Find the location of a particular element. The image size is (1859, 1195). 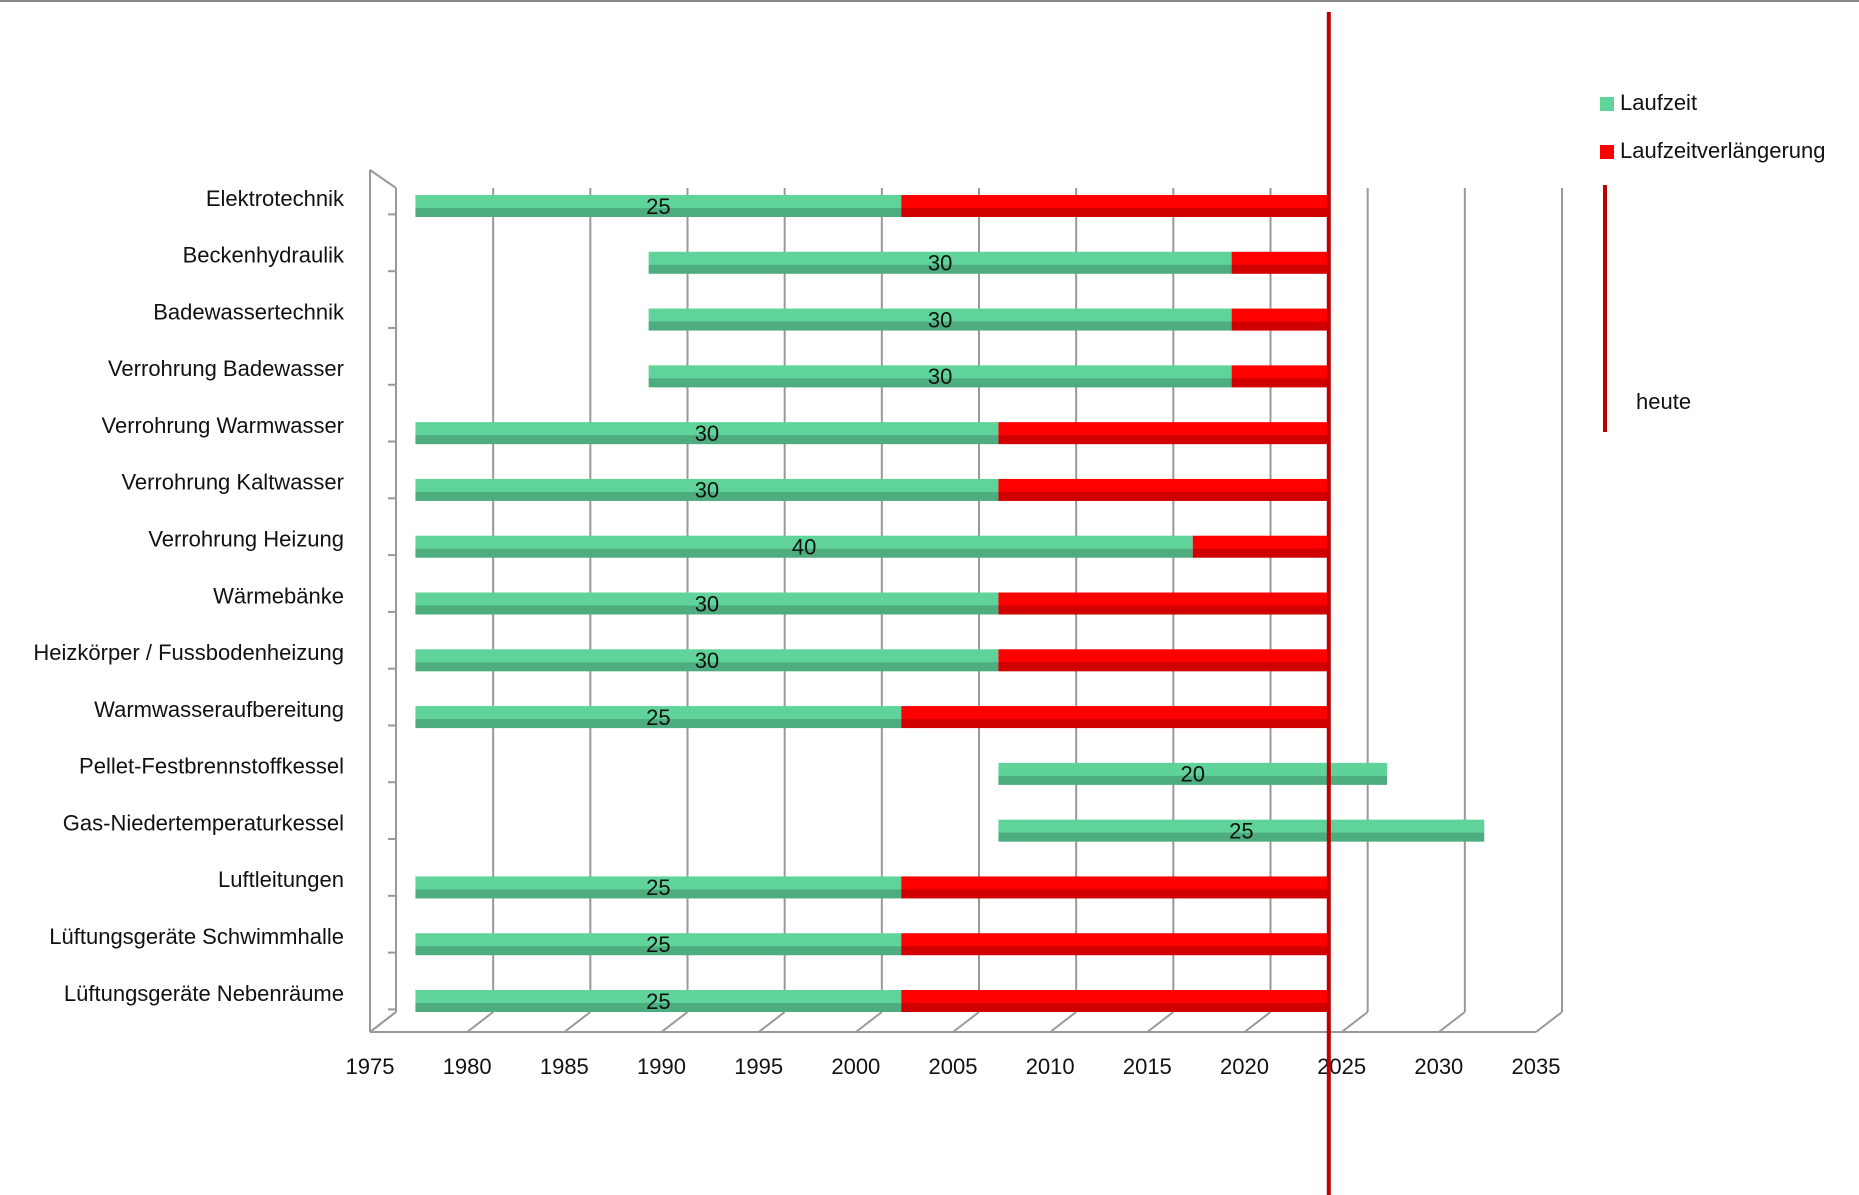

x-tick-label: 2025 is located at coordinates (1341, 1066).